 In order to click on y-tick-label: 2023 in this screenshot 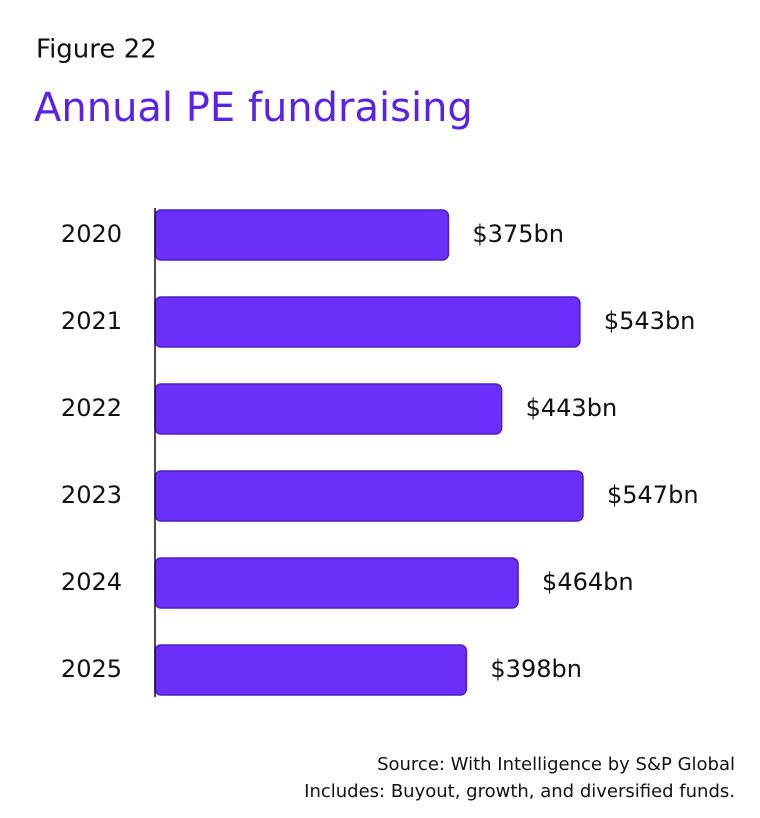, I will do `click(91, 495)`.